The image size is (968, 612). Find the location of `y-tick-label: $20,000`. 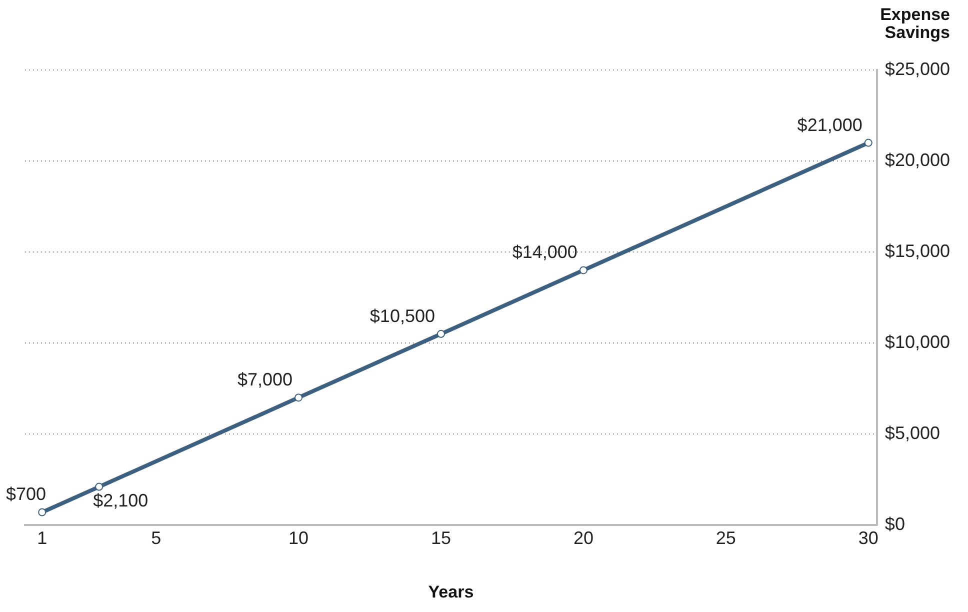

y-tick-label: $20,000 is located at coordinates (917, 160).